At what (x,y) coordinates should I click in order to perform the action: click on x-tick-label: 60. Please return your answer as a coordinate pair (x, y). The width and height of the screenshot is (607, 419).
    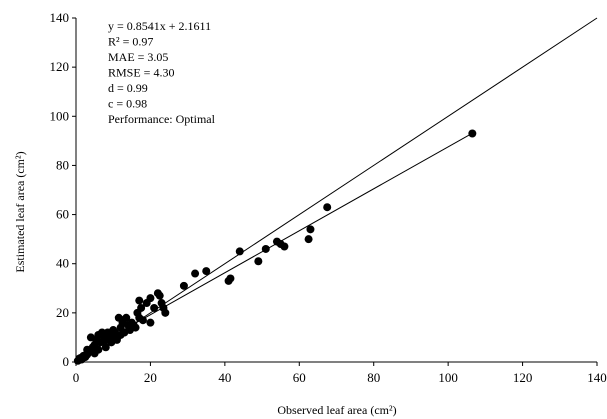
    Looking at the image, I should click on (299, 377).